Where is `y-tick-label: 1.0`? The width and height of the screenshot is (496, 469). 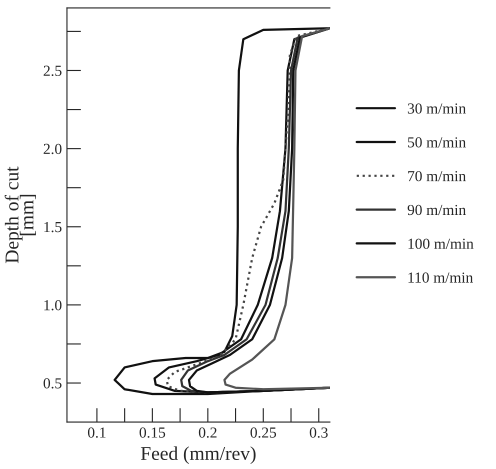 y-tick-label: 1.0 is located at coordinates (53, 305).